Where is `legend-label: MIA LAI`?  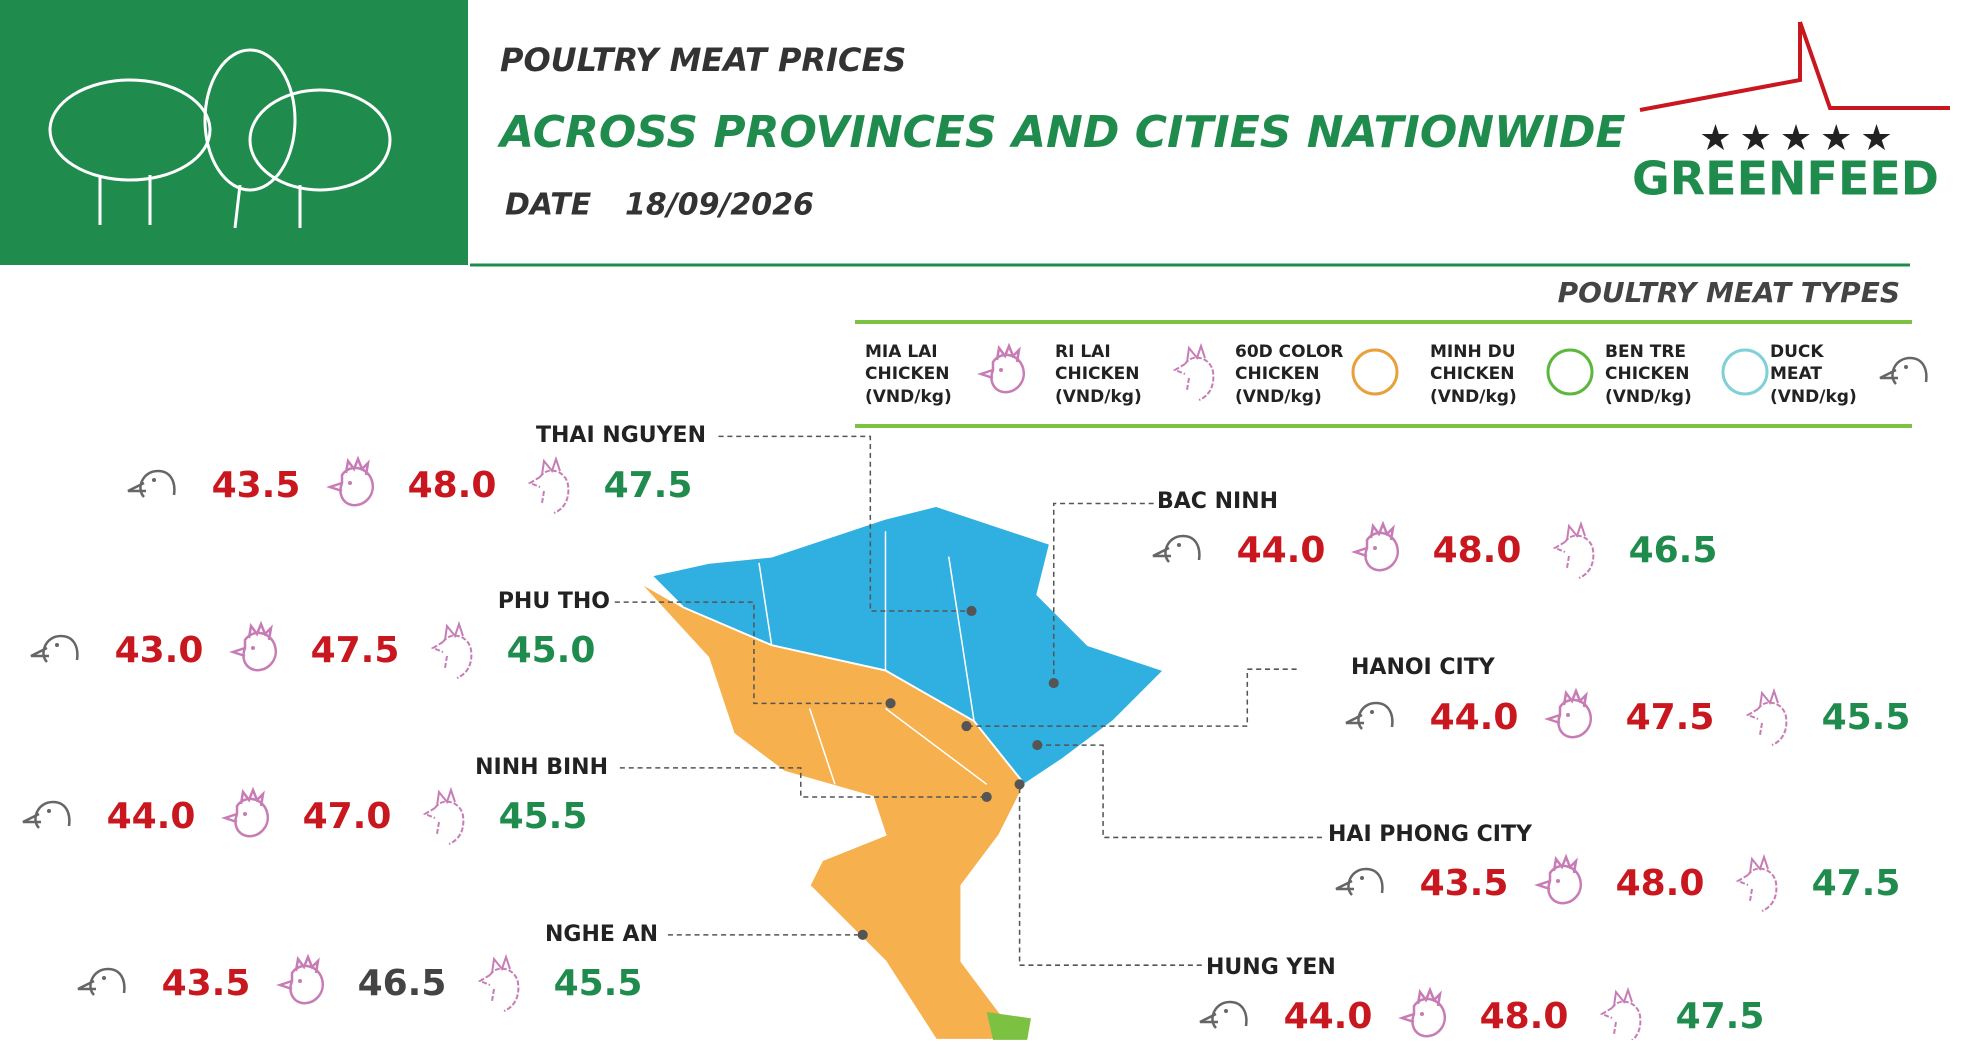
legend-label: MIA LAI is located at coordinates (901, 352).